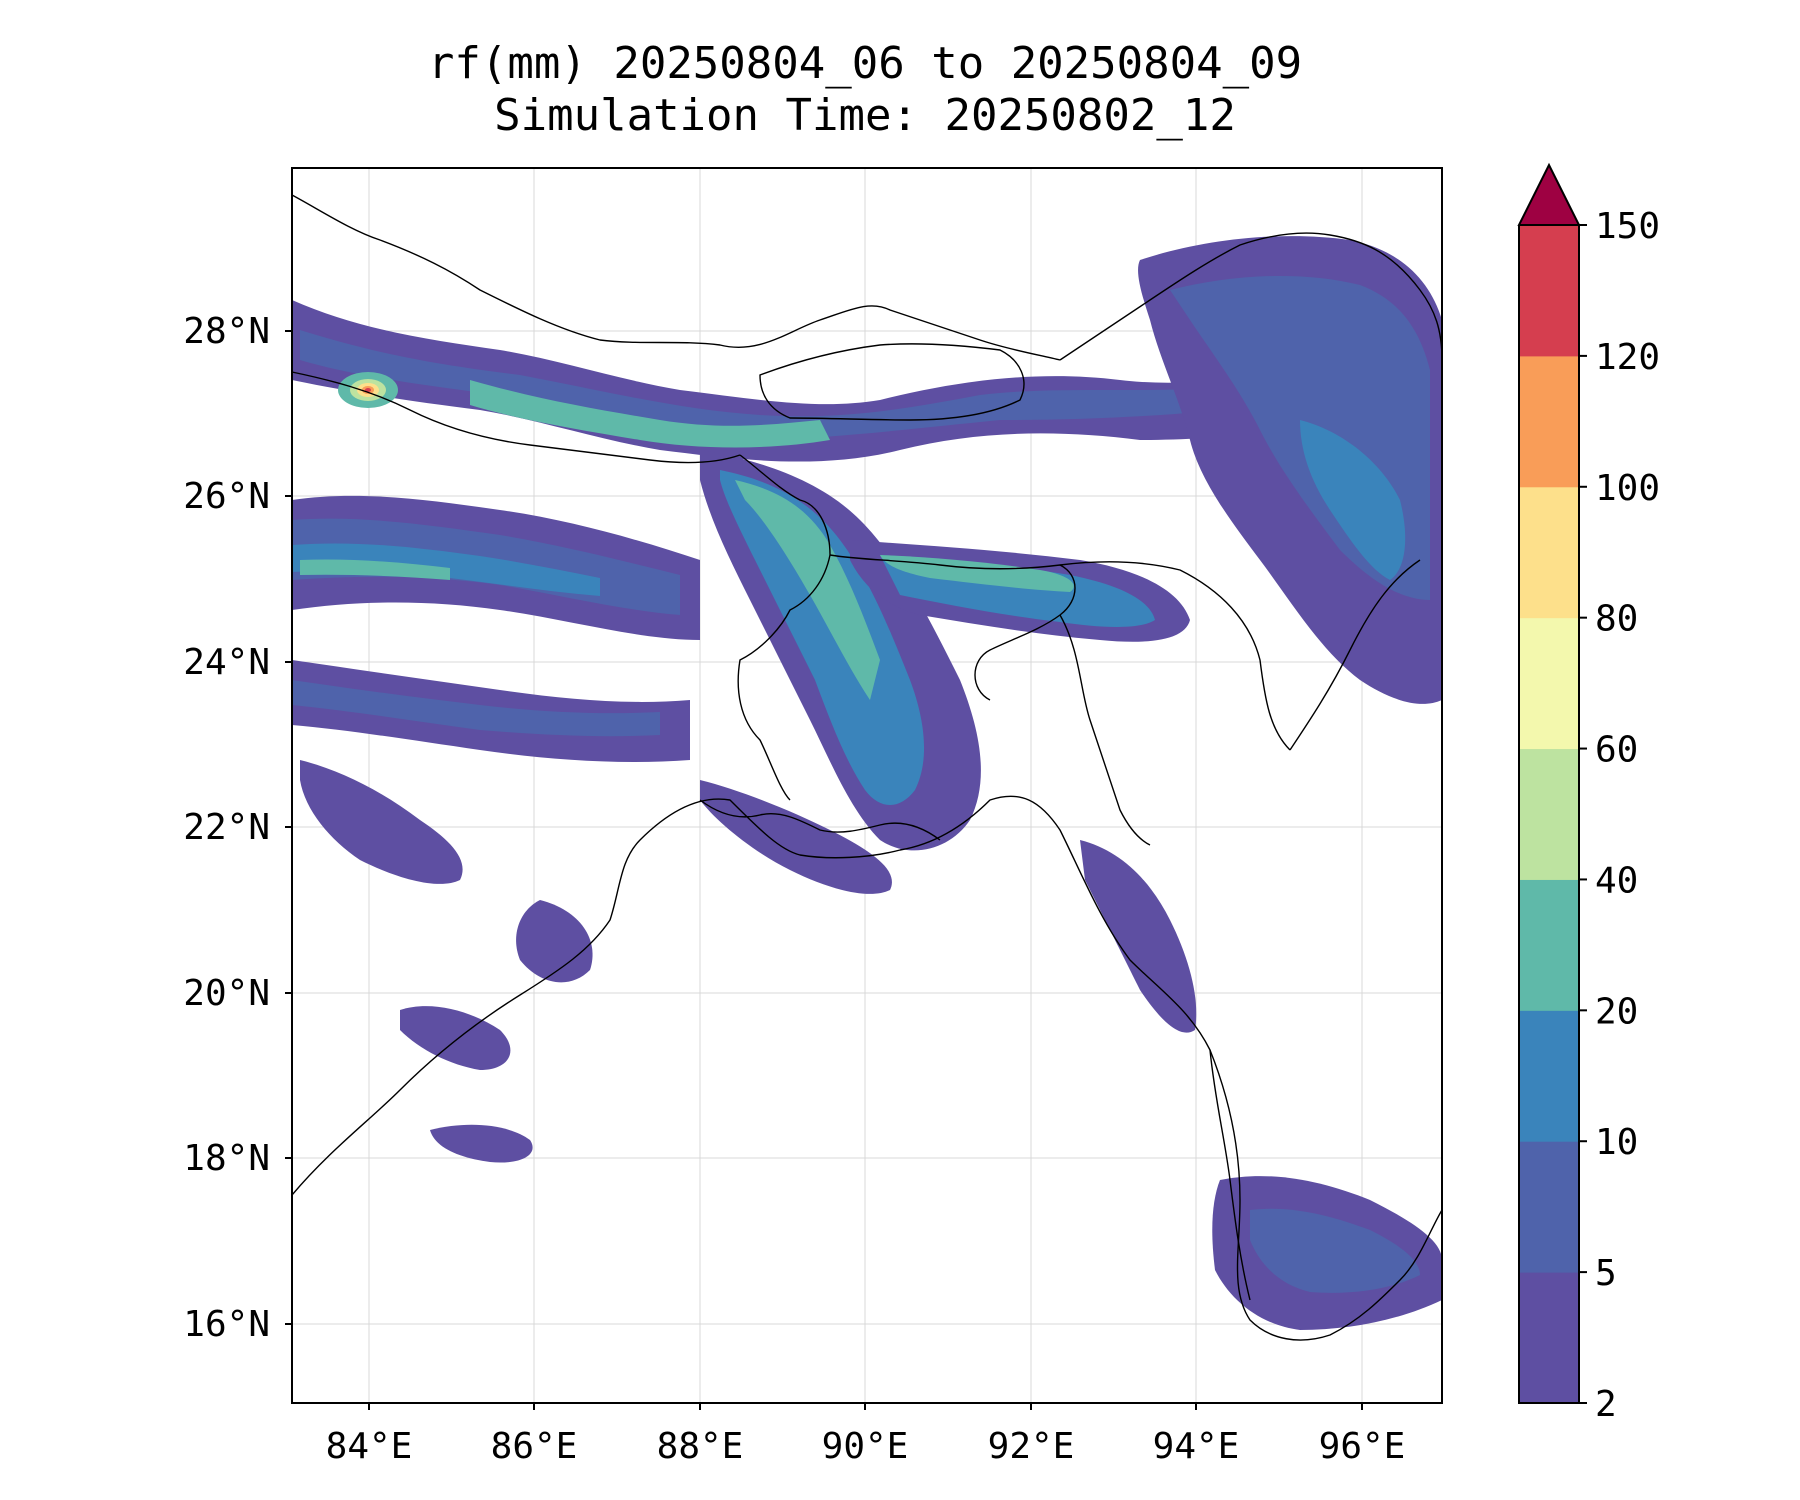 The width and height of the screenshot is (1800, 1500). I want to click on lon-tick-label: 90°E, so click(865, 1446).